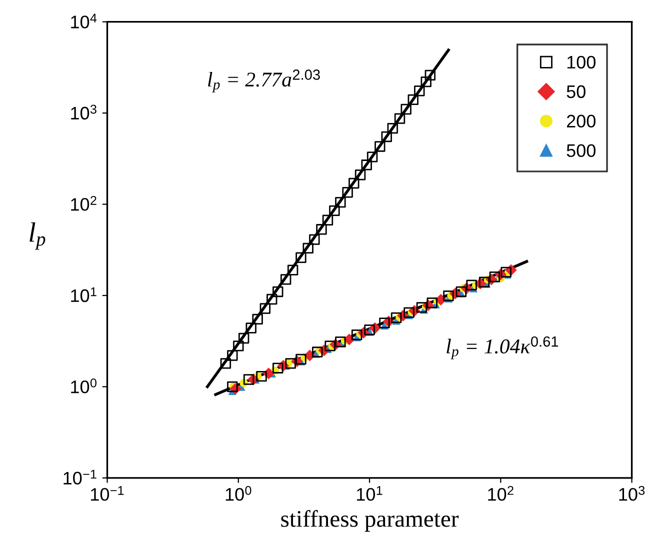 The image size is (650, 559). Describe the element at coordinates (80, 477) in the screenshot. I see `y-tick-label: 10$^{−1}$` at that location.